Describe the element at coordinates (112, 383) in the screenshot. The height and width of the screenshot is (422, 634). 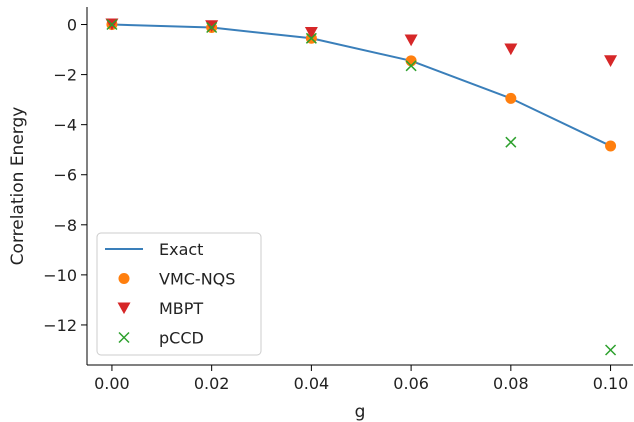
I see `x-tick-label: 0.00` at that location.